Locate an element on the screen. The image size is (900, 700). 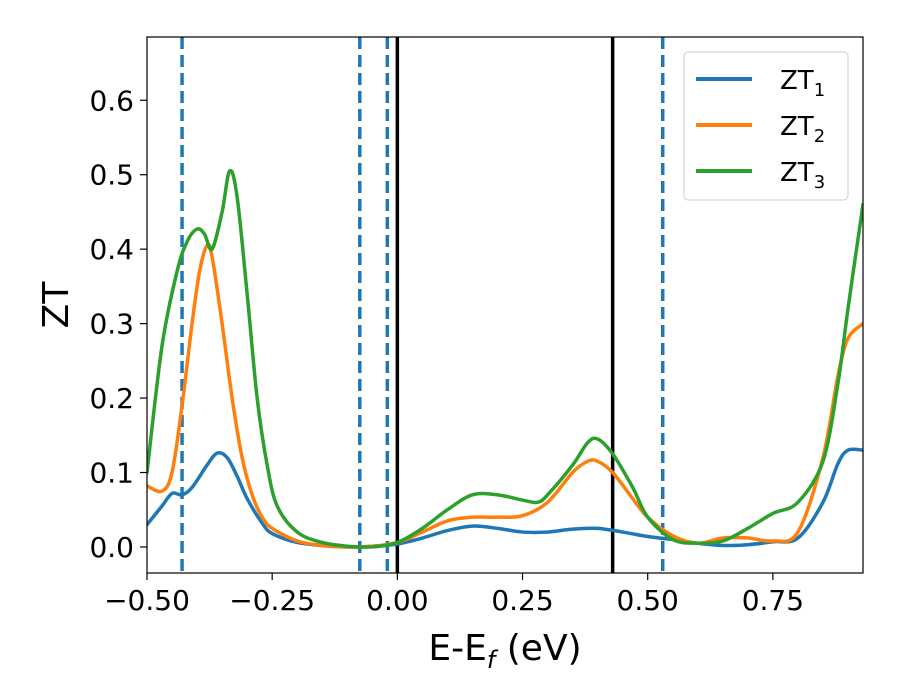
legend-label-zt3: ZT3 is located at coordinates (802, 175).